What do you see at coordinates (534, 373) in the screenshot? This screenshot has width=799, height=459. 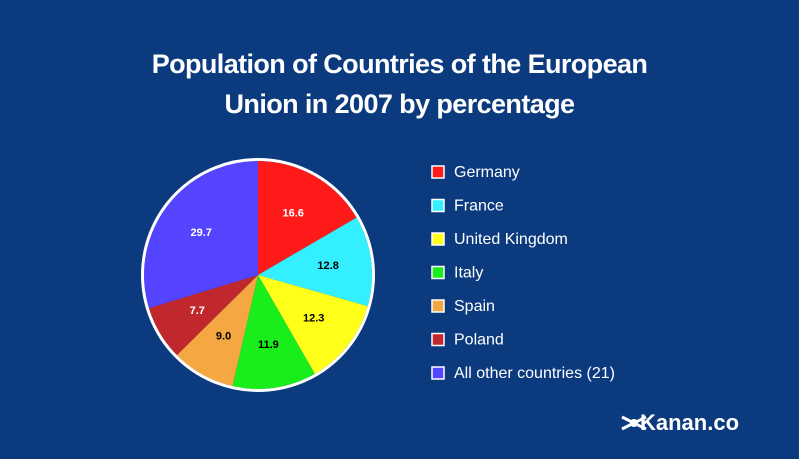 I see `legend-label: All other countries (21)` at bounding box center [534, 373].